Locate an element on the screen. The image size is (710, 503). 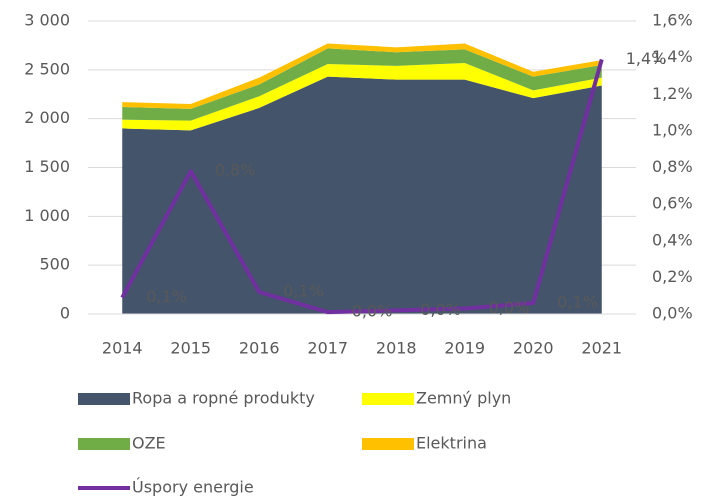
x-tick-label: 2014 is located at coordinates (122, 348).